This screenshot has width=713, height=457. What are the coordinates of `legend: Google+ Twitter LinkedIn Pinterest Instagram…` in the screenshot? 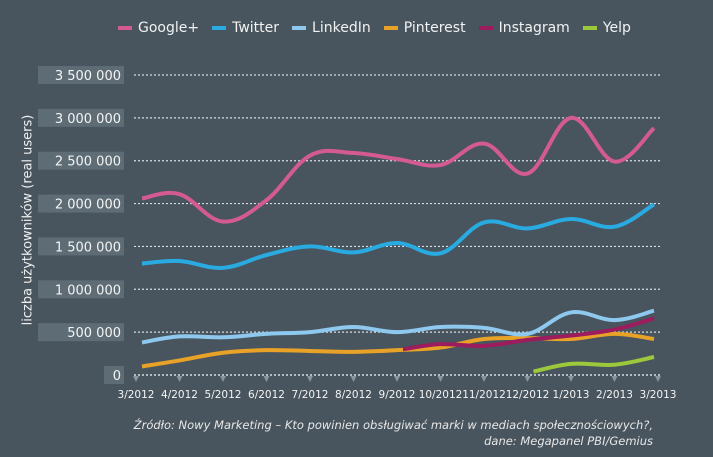 It's located at (381, 28).